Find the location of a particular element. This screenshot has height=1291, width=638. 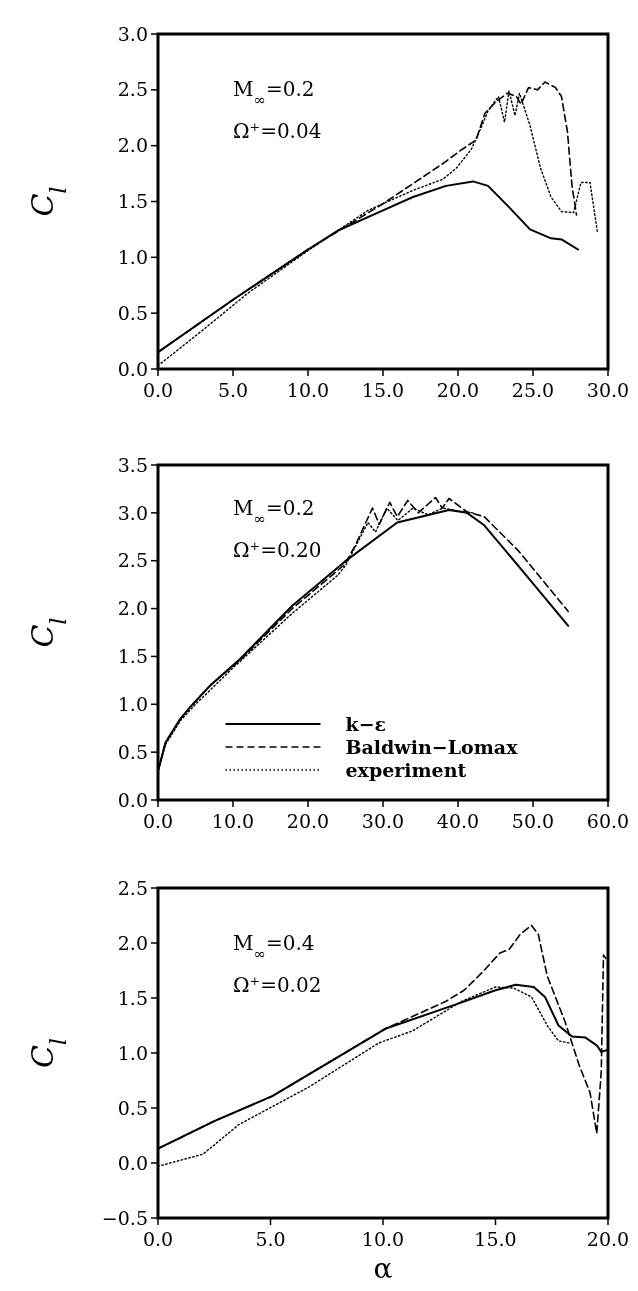

legend-label: Baldwin−Lomax is located at coordinates (432, 746).